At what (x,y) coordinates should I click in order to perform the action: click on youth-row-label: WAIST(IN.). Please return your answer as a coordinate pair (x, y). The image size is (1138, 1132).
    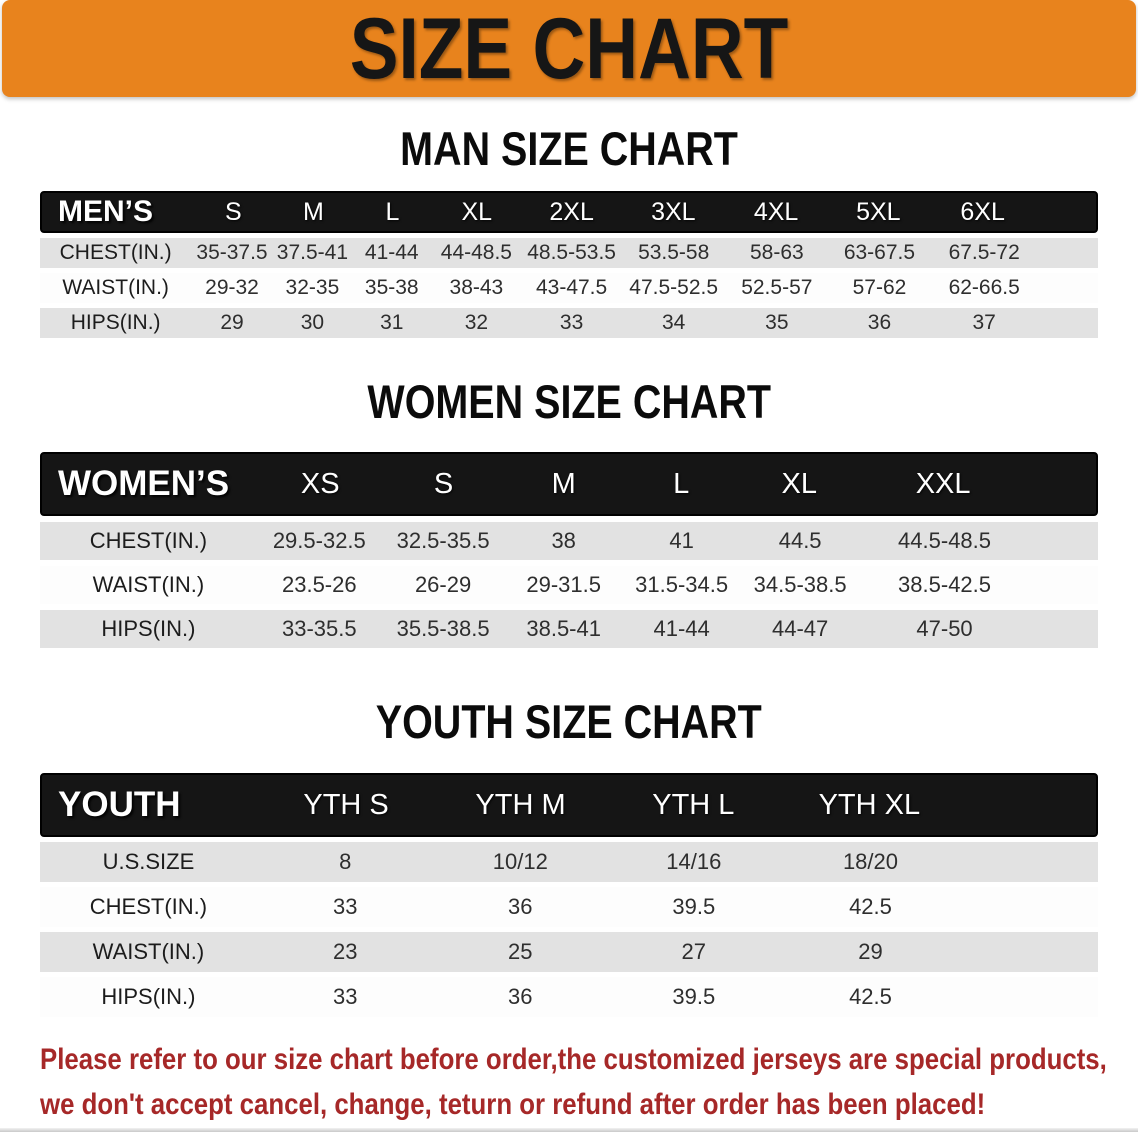
    Looking at the image, I should click on (148, 951).